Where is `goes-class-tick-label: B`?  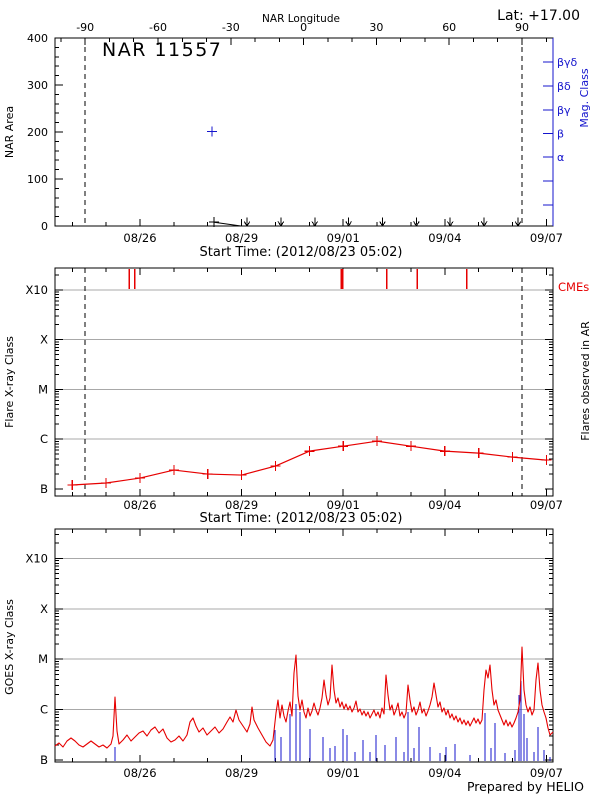
goes-class-tick-label: B is located at coordinates (44, 760).